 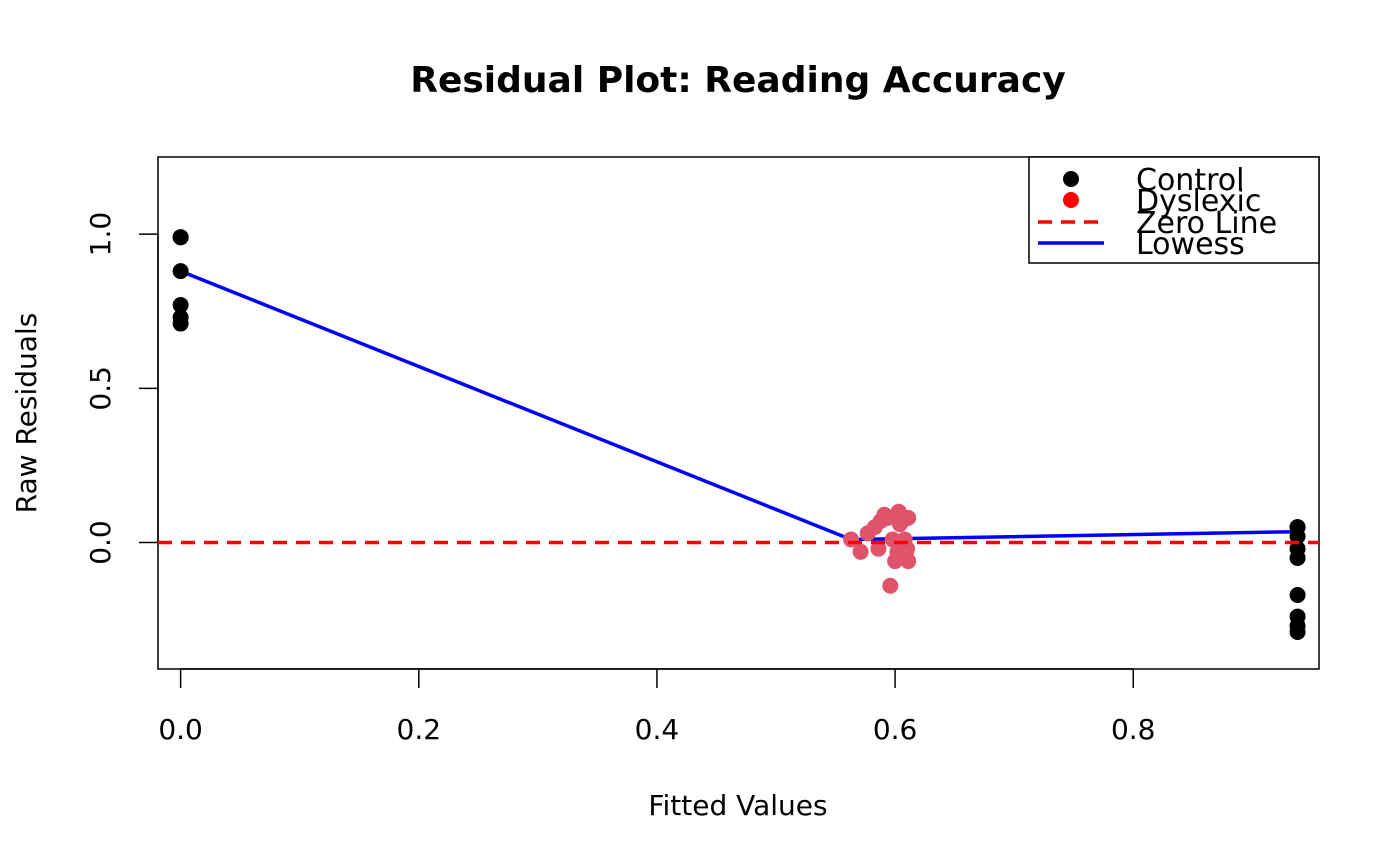 What do you see at coordinates (1190, 180) in the screenshot?
I see `legend-label: Control` at bounding box center [1190, 180].